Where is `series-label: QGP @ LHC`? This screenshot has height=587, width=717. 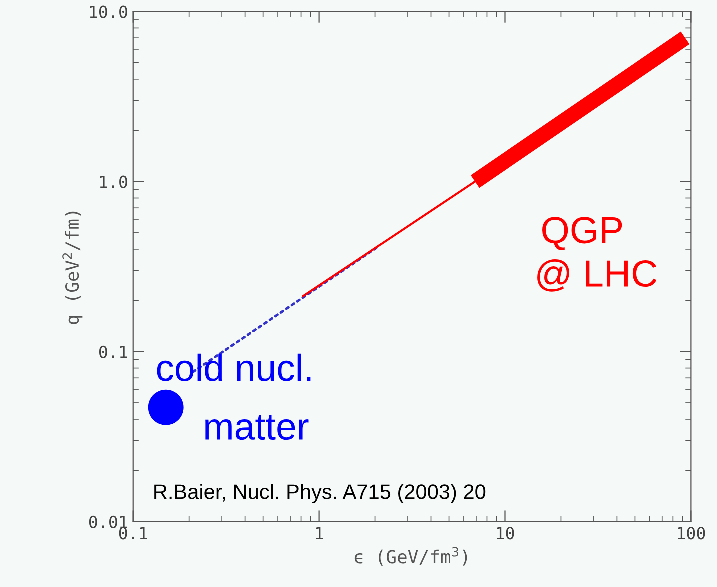 series-label: QGP @ LHC is located at coordinates (597, 254).